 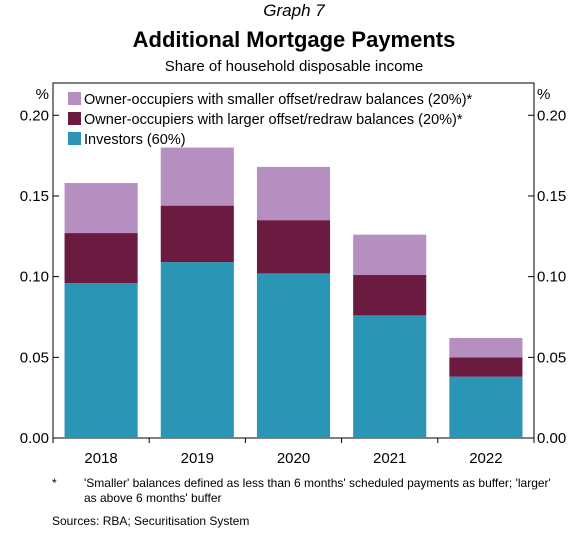 I want to click on y-tick-label-left-0.20: 0.20, so click(x=34, y=115).